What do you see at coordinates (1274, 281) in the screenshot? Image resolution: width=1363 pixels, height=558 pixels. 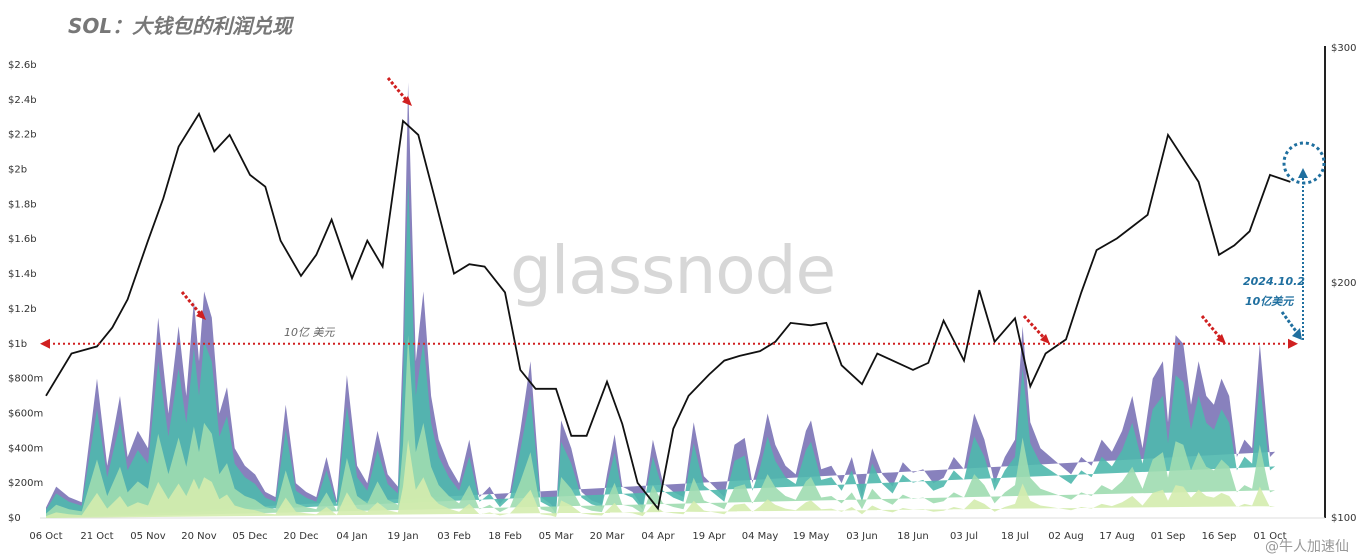 I see `annotation-date: 2024.10.2` at bounding box center [1274, 281].